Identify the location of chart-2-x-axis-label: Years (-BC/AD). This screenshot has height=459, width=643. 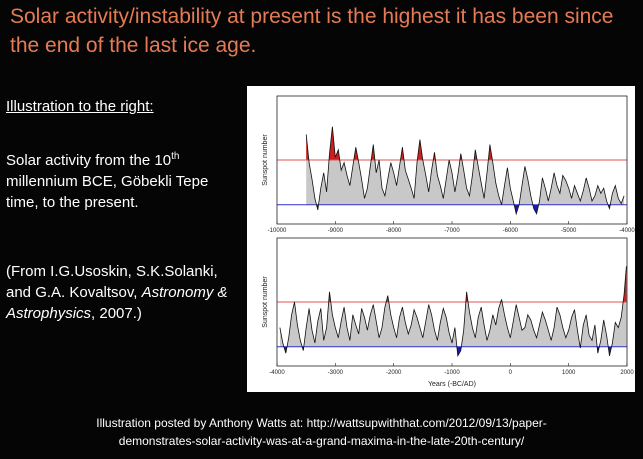
(452, 384).